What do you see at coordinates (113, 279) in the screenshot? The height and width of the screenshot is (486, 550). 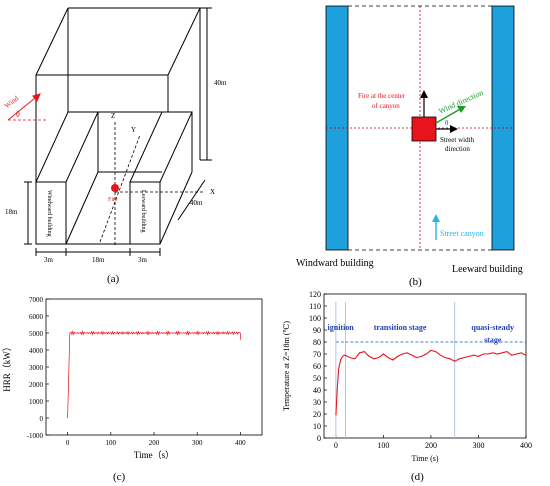 I see `panel-label-a: (a)` at bounding box center [113, 279].